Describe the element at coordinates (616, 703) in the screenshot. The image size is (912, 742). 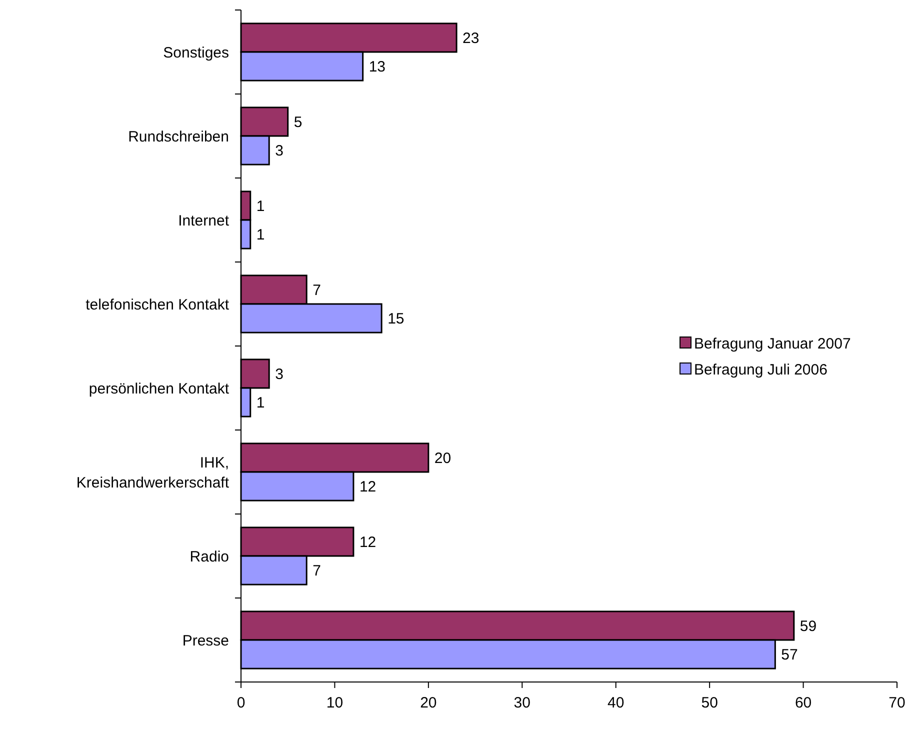
I see `x-tick-label: 40` at that location.